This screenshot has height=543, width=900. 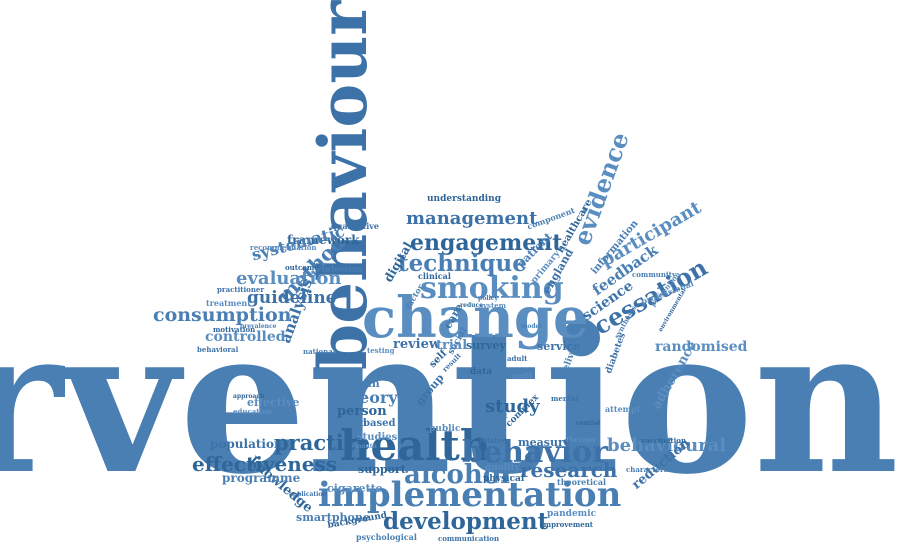 What do you see at coordinates (415, 445) in the screenshot?
I see `word-health: health` at bounding box center [415, 445].